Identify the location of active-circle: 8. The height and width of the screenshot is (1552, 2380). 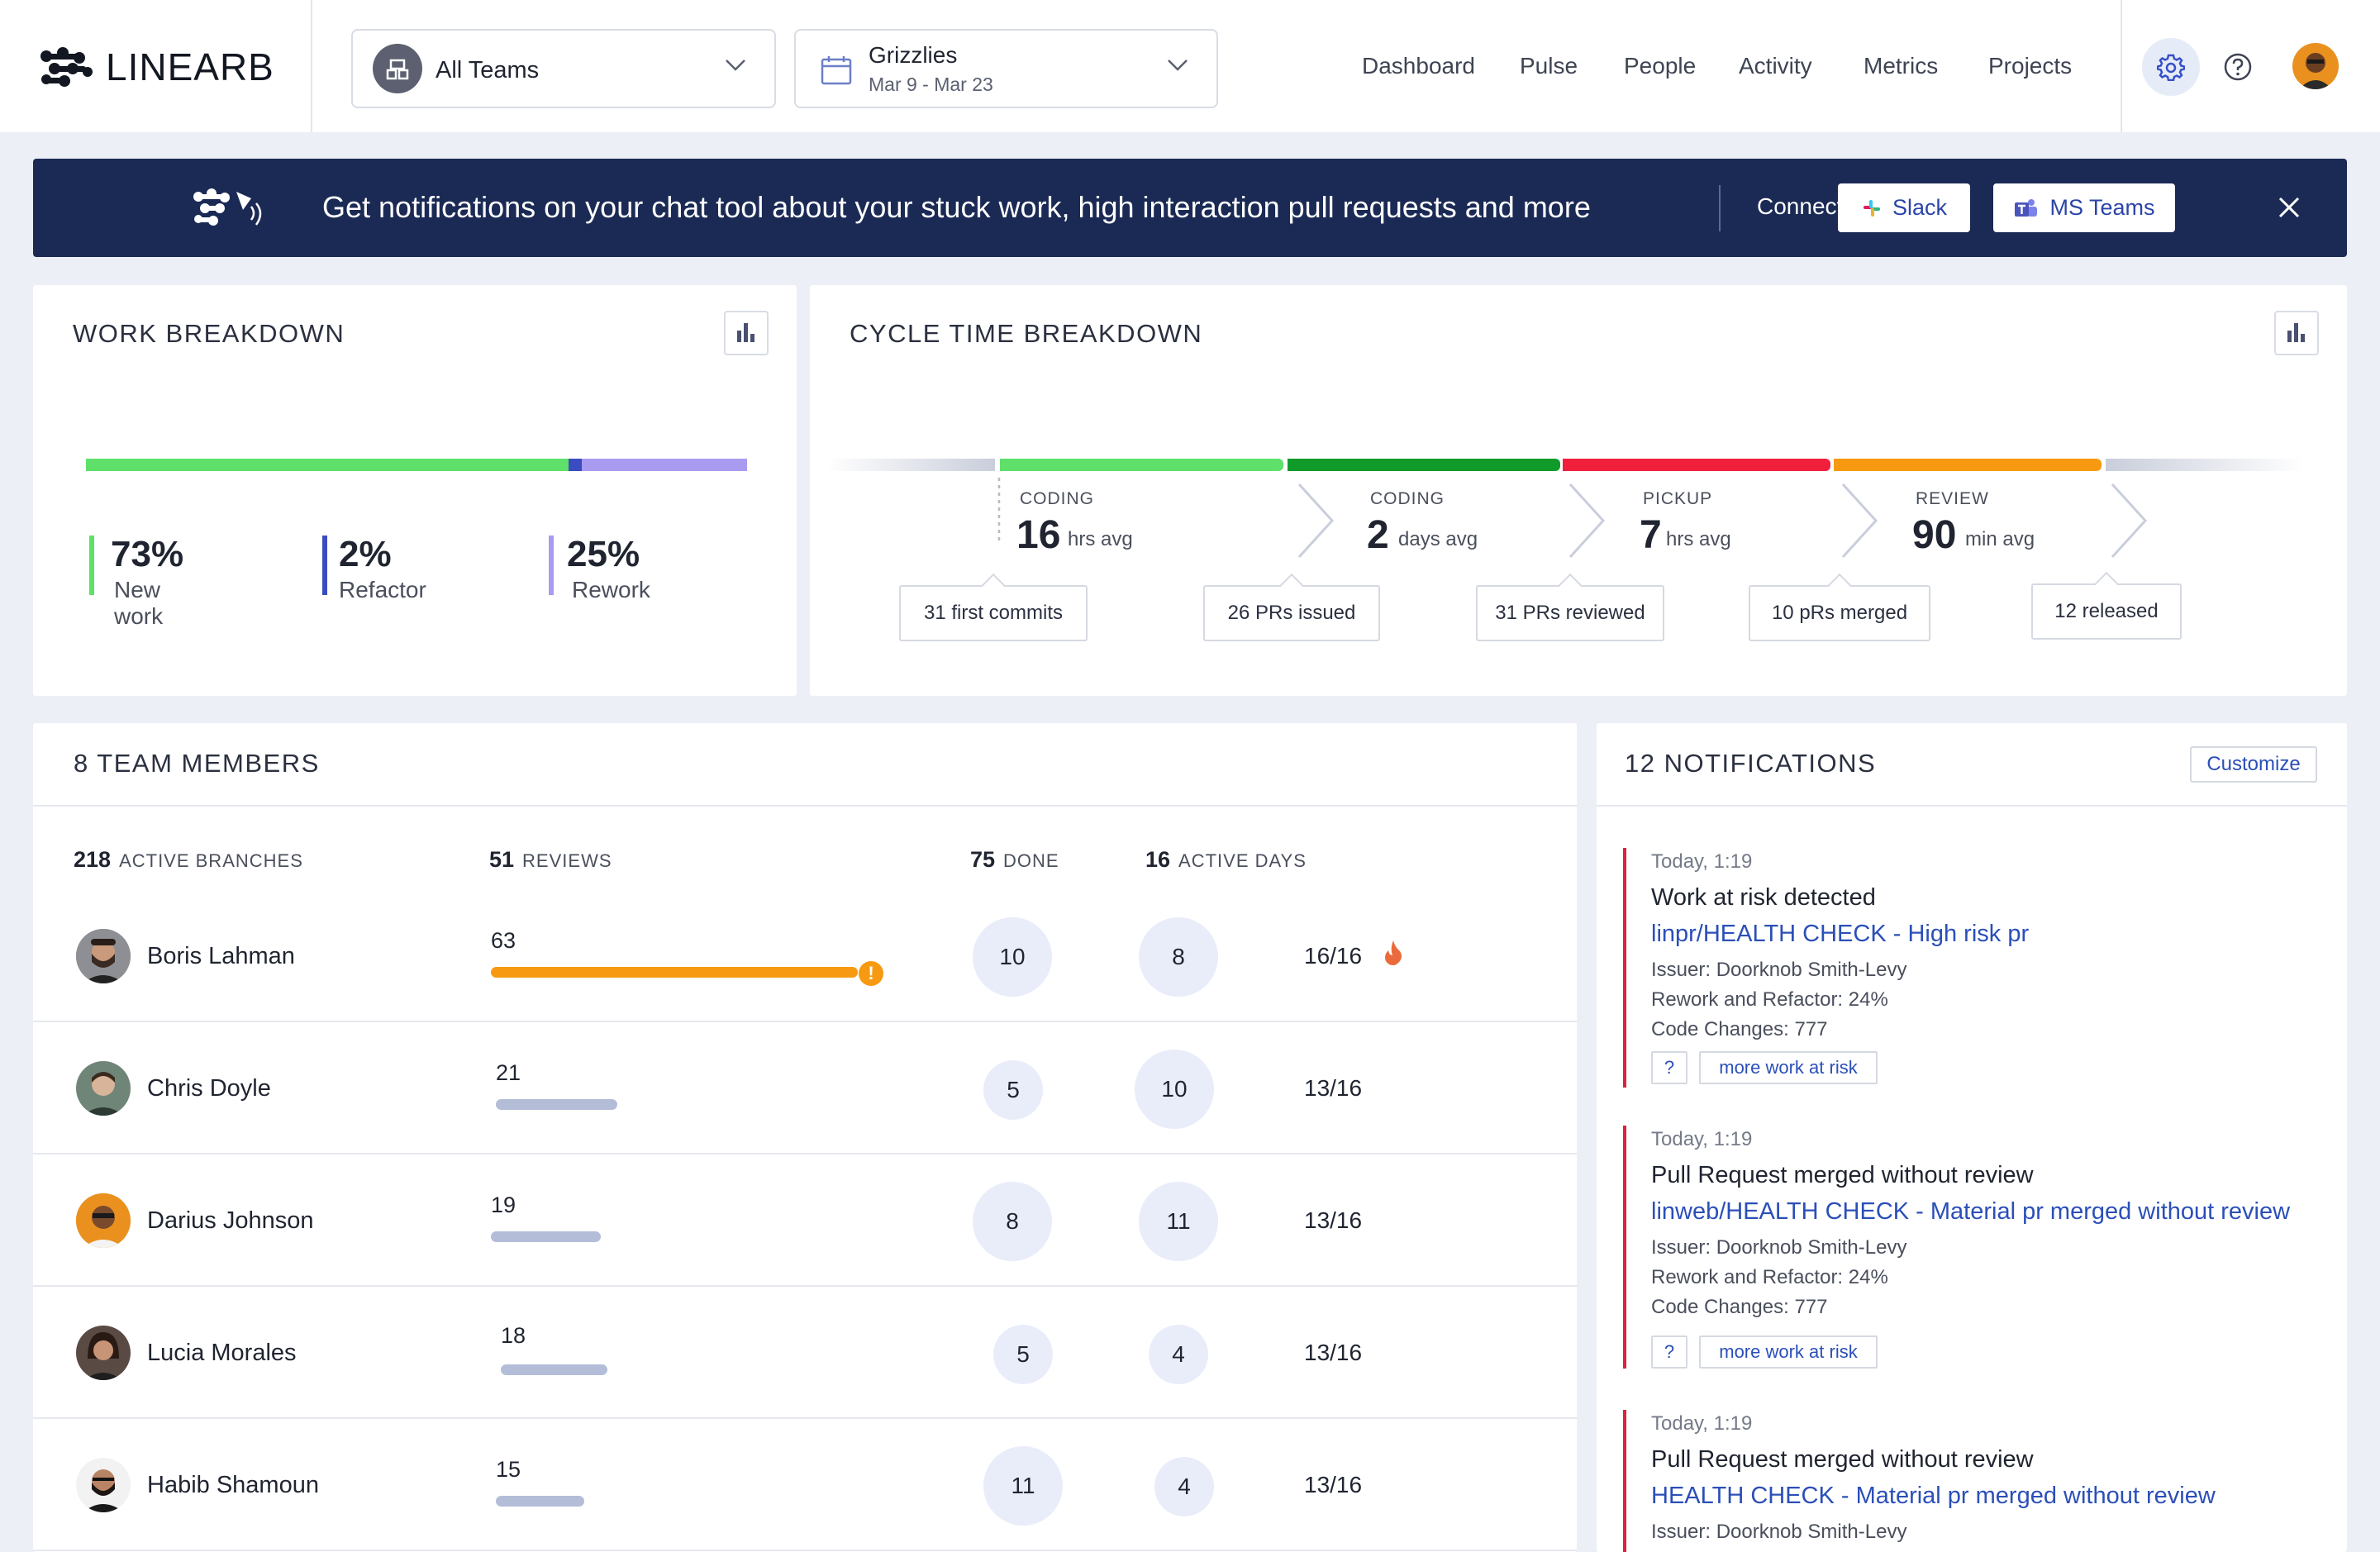
(1178, 957).